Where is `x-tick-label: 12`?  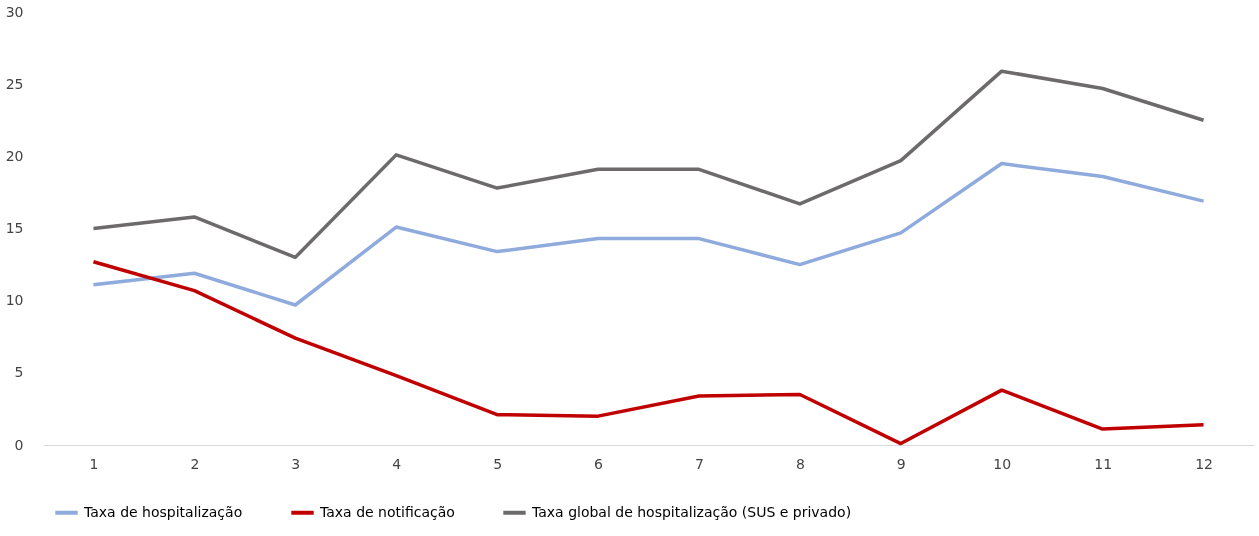 x-tick-label: 12 is located at coordinates (1204, 463).